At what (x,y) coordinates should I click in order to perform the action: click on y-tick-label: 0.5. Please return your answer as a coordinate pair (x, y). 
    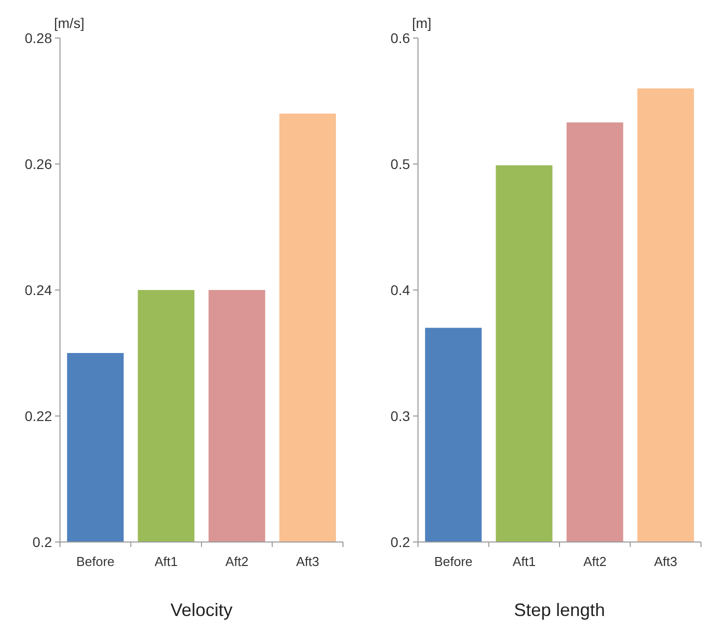
    Looking at the image, I should click on (400, 164).